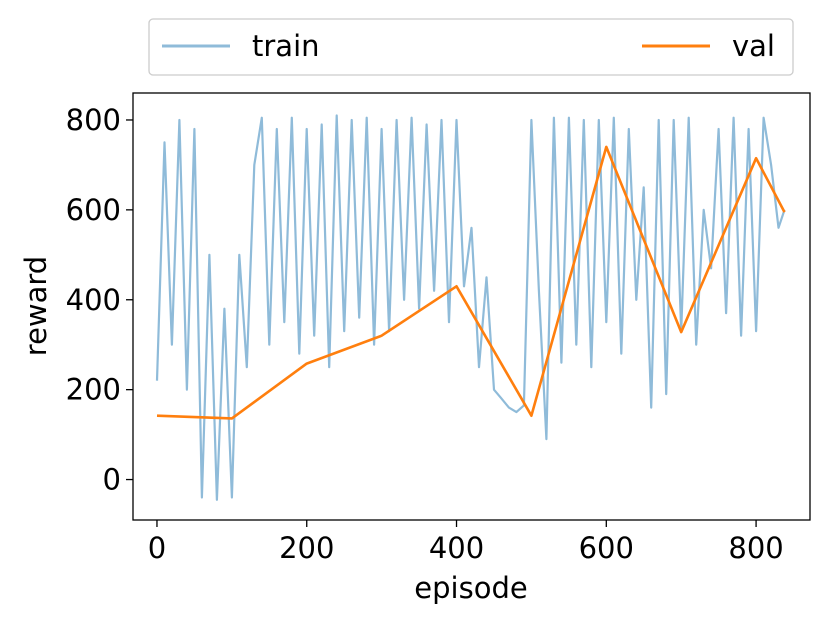 This screenshot has width=830, height=623. I want to click on y-axis: 0 200 400 600 800, so click(99, 300).